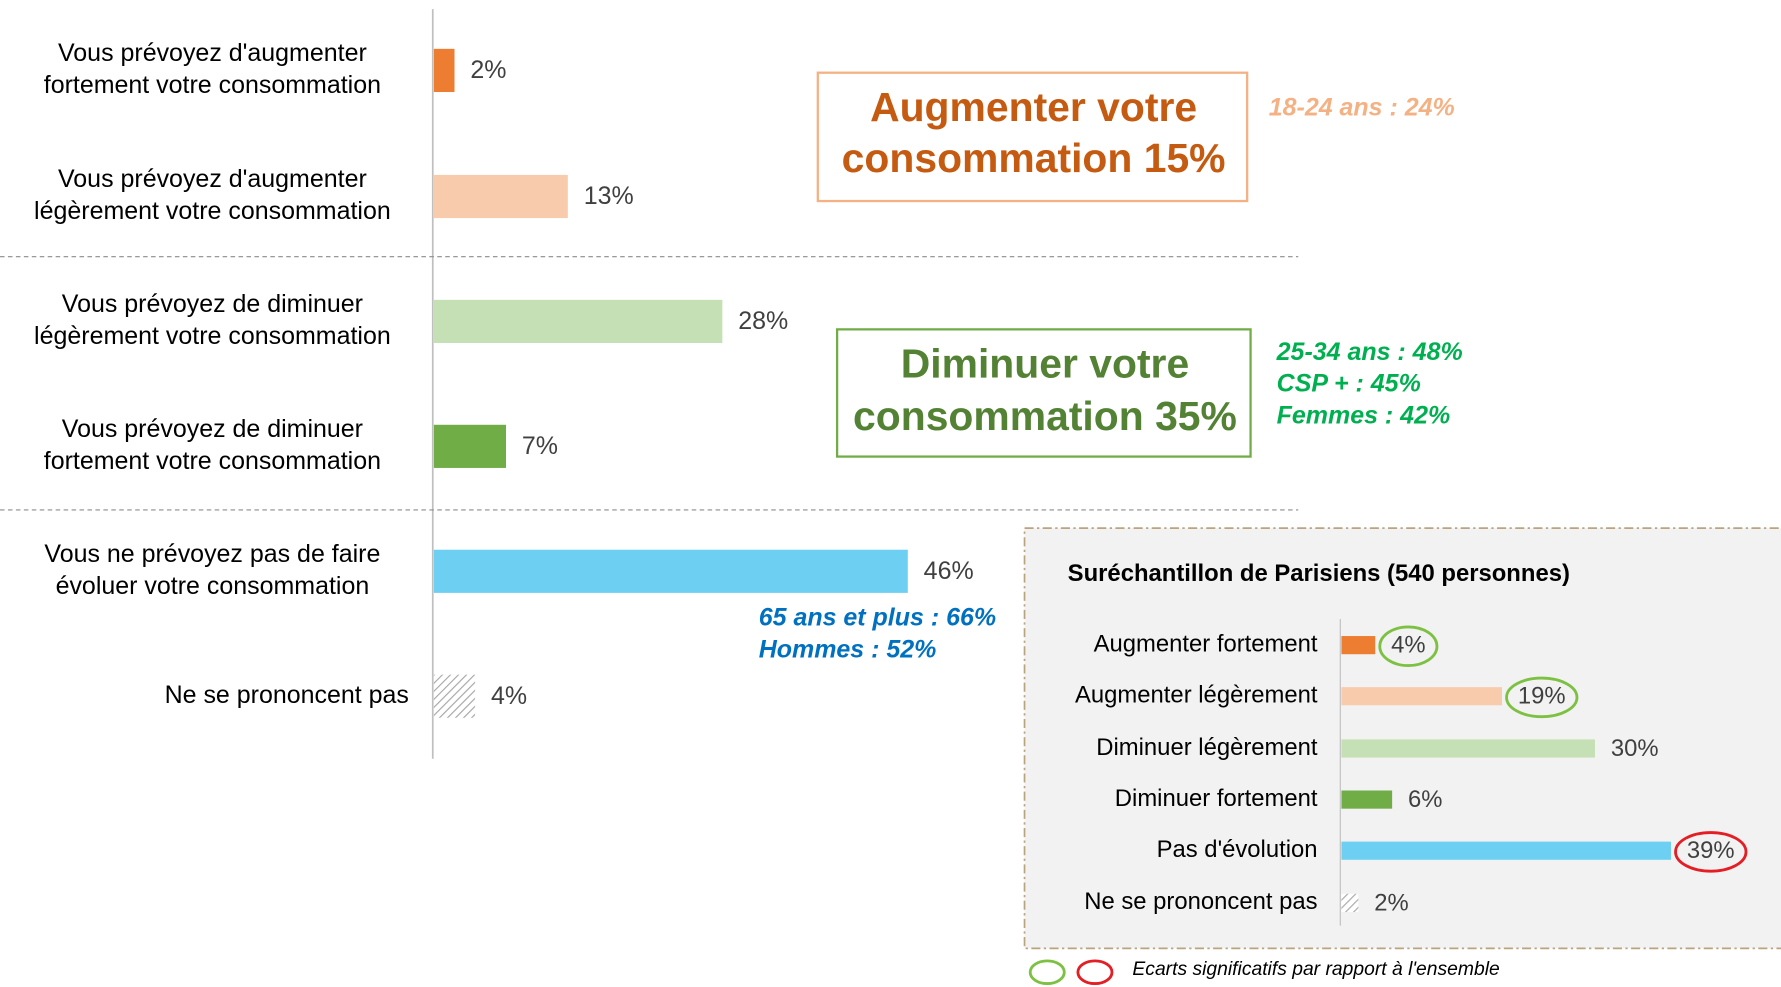 The height and width of the screenshot is (987, 1781). I want to click on category-label: Diminuer légèrement, so click(1207, 747).